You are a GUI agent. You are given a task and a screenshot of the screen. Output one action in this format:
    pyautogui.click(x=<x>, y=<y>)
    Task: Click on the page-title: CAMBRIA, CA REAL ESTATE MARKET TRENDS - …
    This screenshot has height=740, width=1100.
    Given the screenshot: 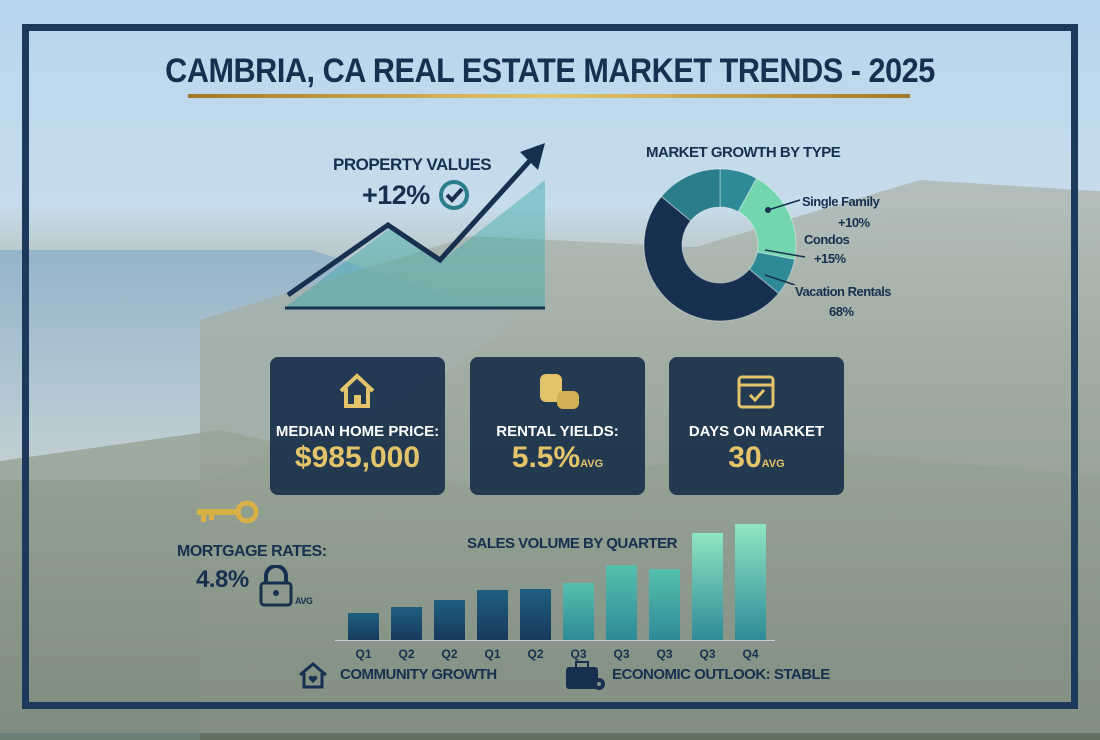 What is the action you would take?
    pyautogui.click(x=550, y=71)
    